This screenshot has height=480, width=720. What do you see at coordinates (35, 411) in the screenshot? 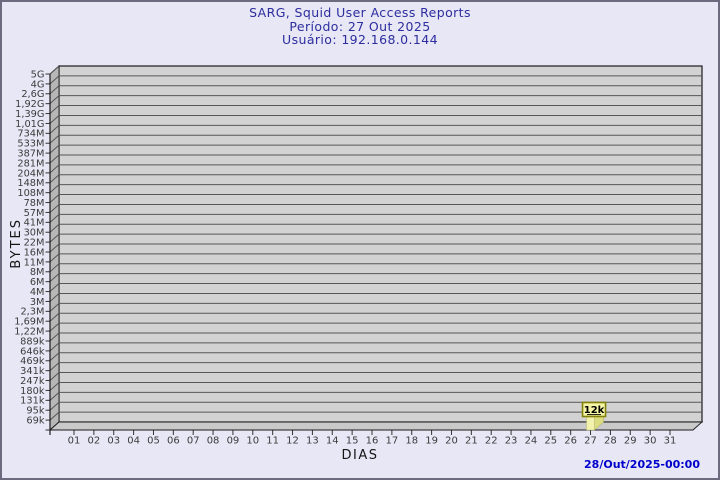
I see `y-tick-label: 95k` at bounding box center [35, 411].